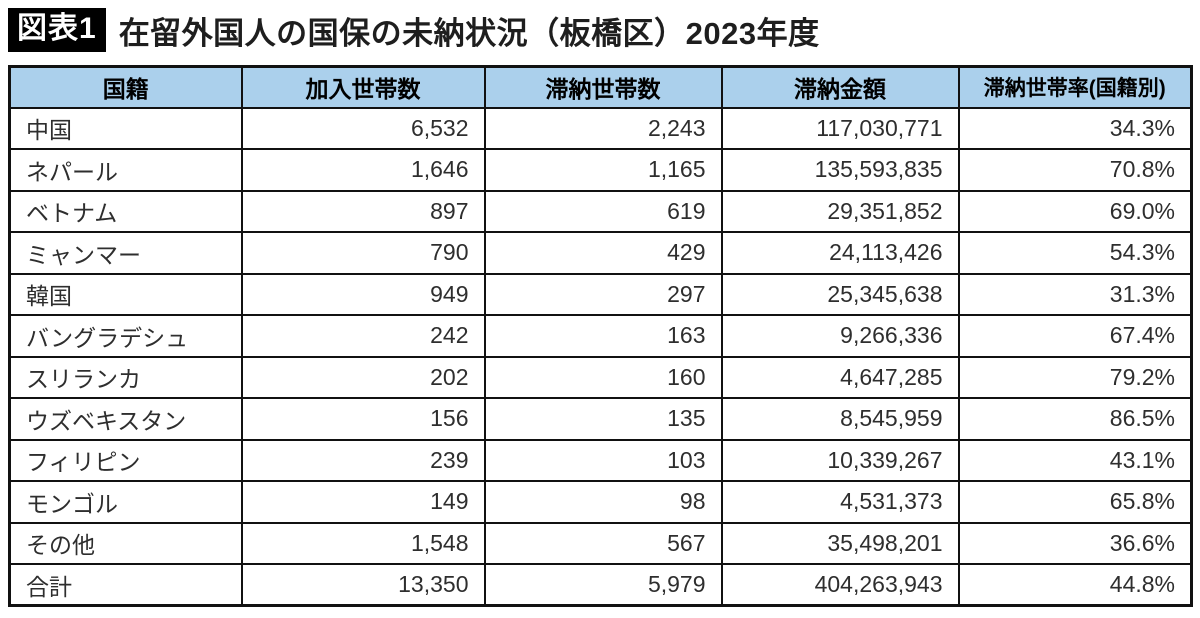 The height and width of the screenshot is (618, 1200). I want to click on col-header-nationality: 国籍, so click(125, 87).